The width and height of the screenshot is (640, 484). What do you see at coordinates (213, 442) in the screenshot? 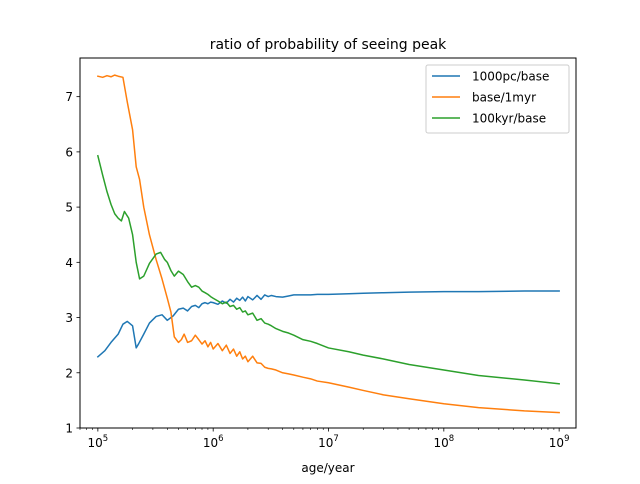
I see `x-tick-label-1: 10⁶` at bounding box center [213, 442].